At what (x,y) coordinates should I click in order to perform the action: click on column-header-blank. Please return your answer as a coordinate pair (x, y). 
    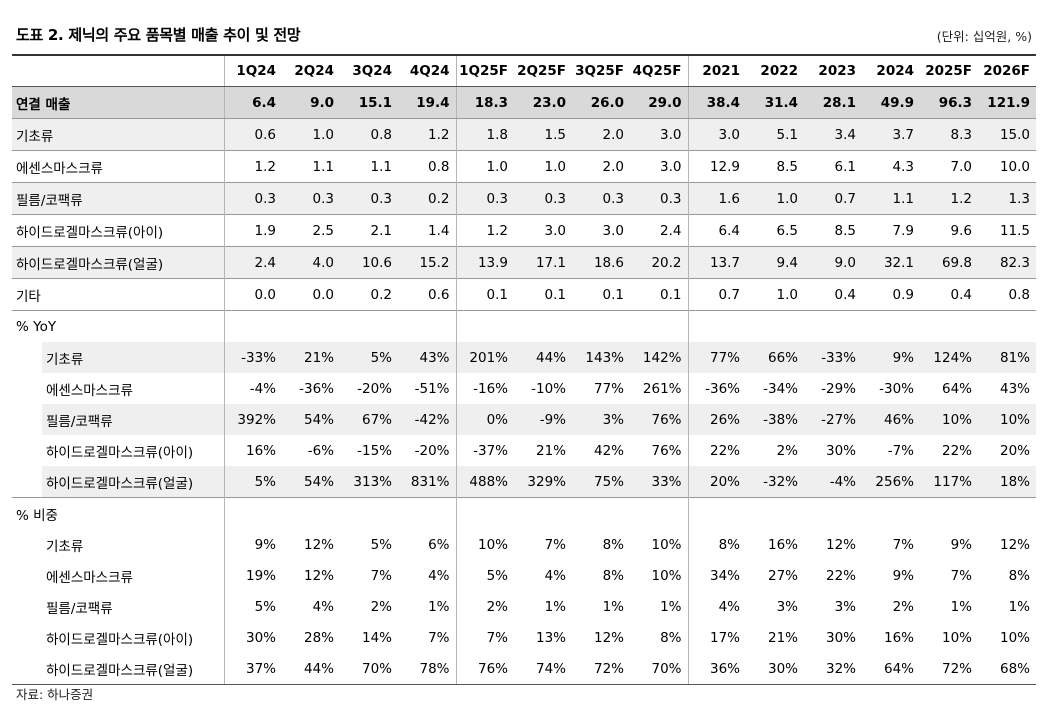
    Looking at the image, I should click on (118, 70).